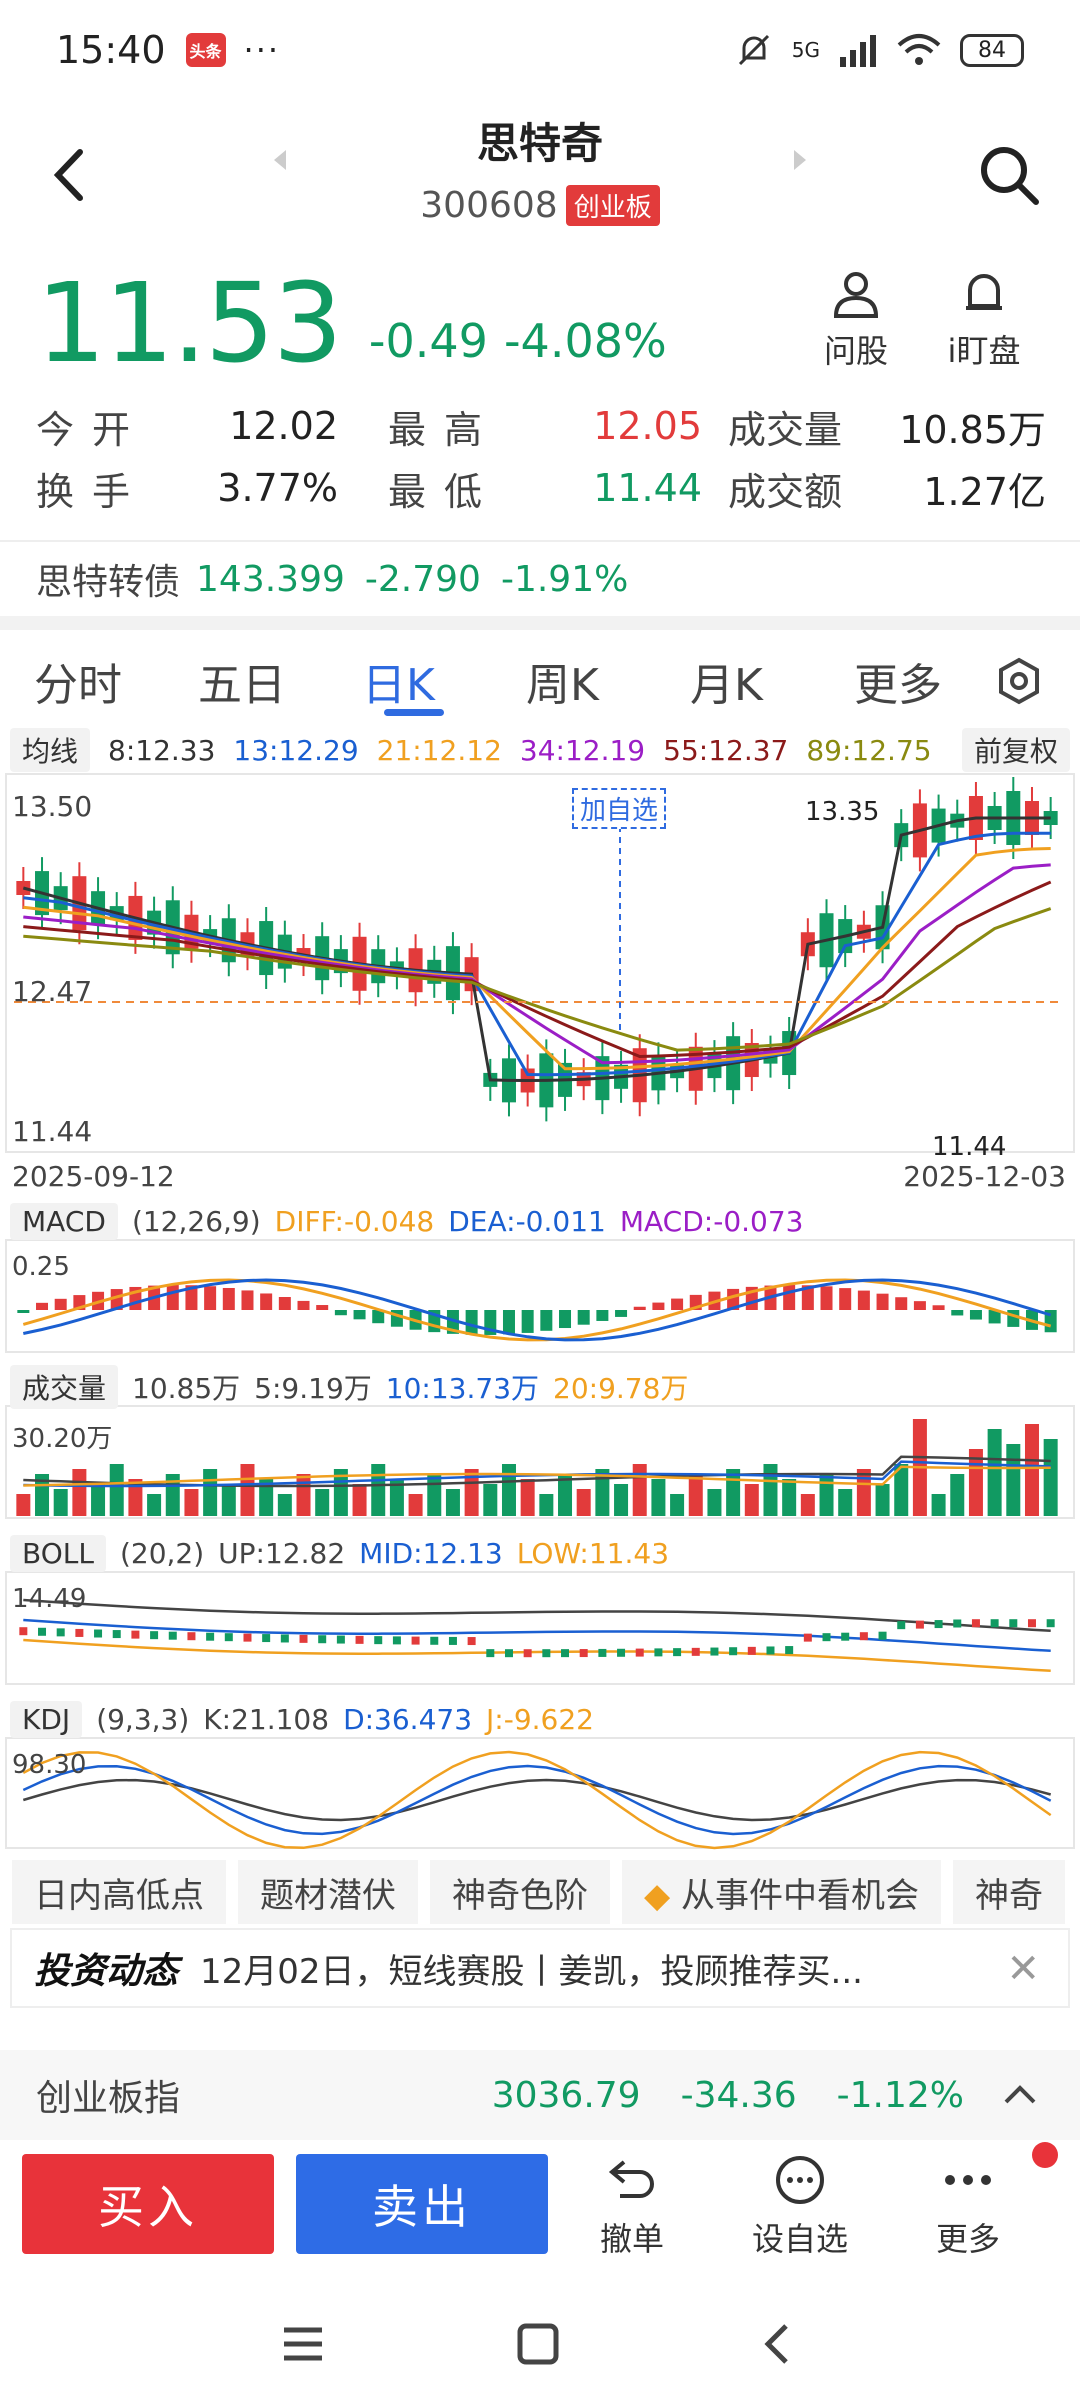  Describe the element at coordinates (270, 579) in the screenshot. I see `bond-price: 143.399` at that location.